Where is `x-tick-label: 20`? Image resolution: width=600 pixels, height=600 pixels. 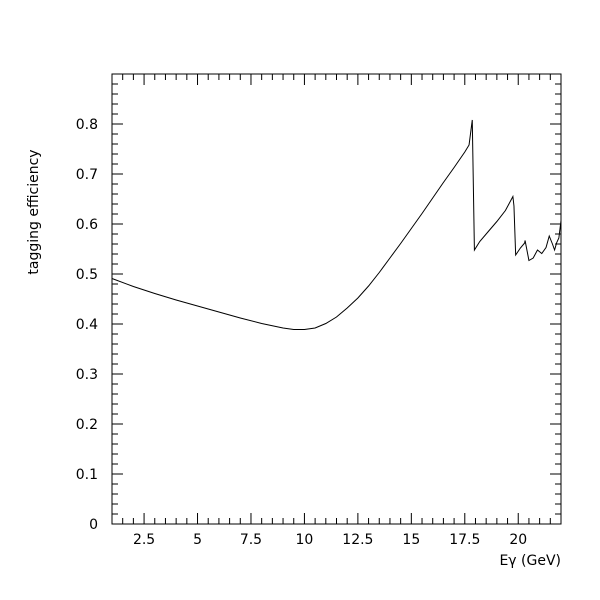 x-tick-label: 20 is located at coordinates (518, 540).